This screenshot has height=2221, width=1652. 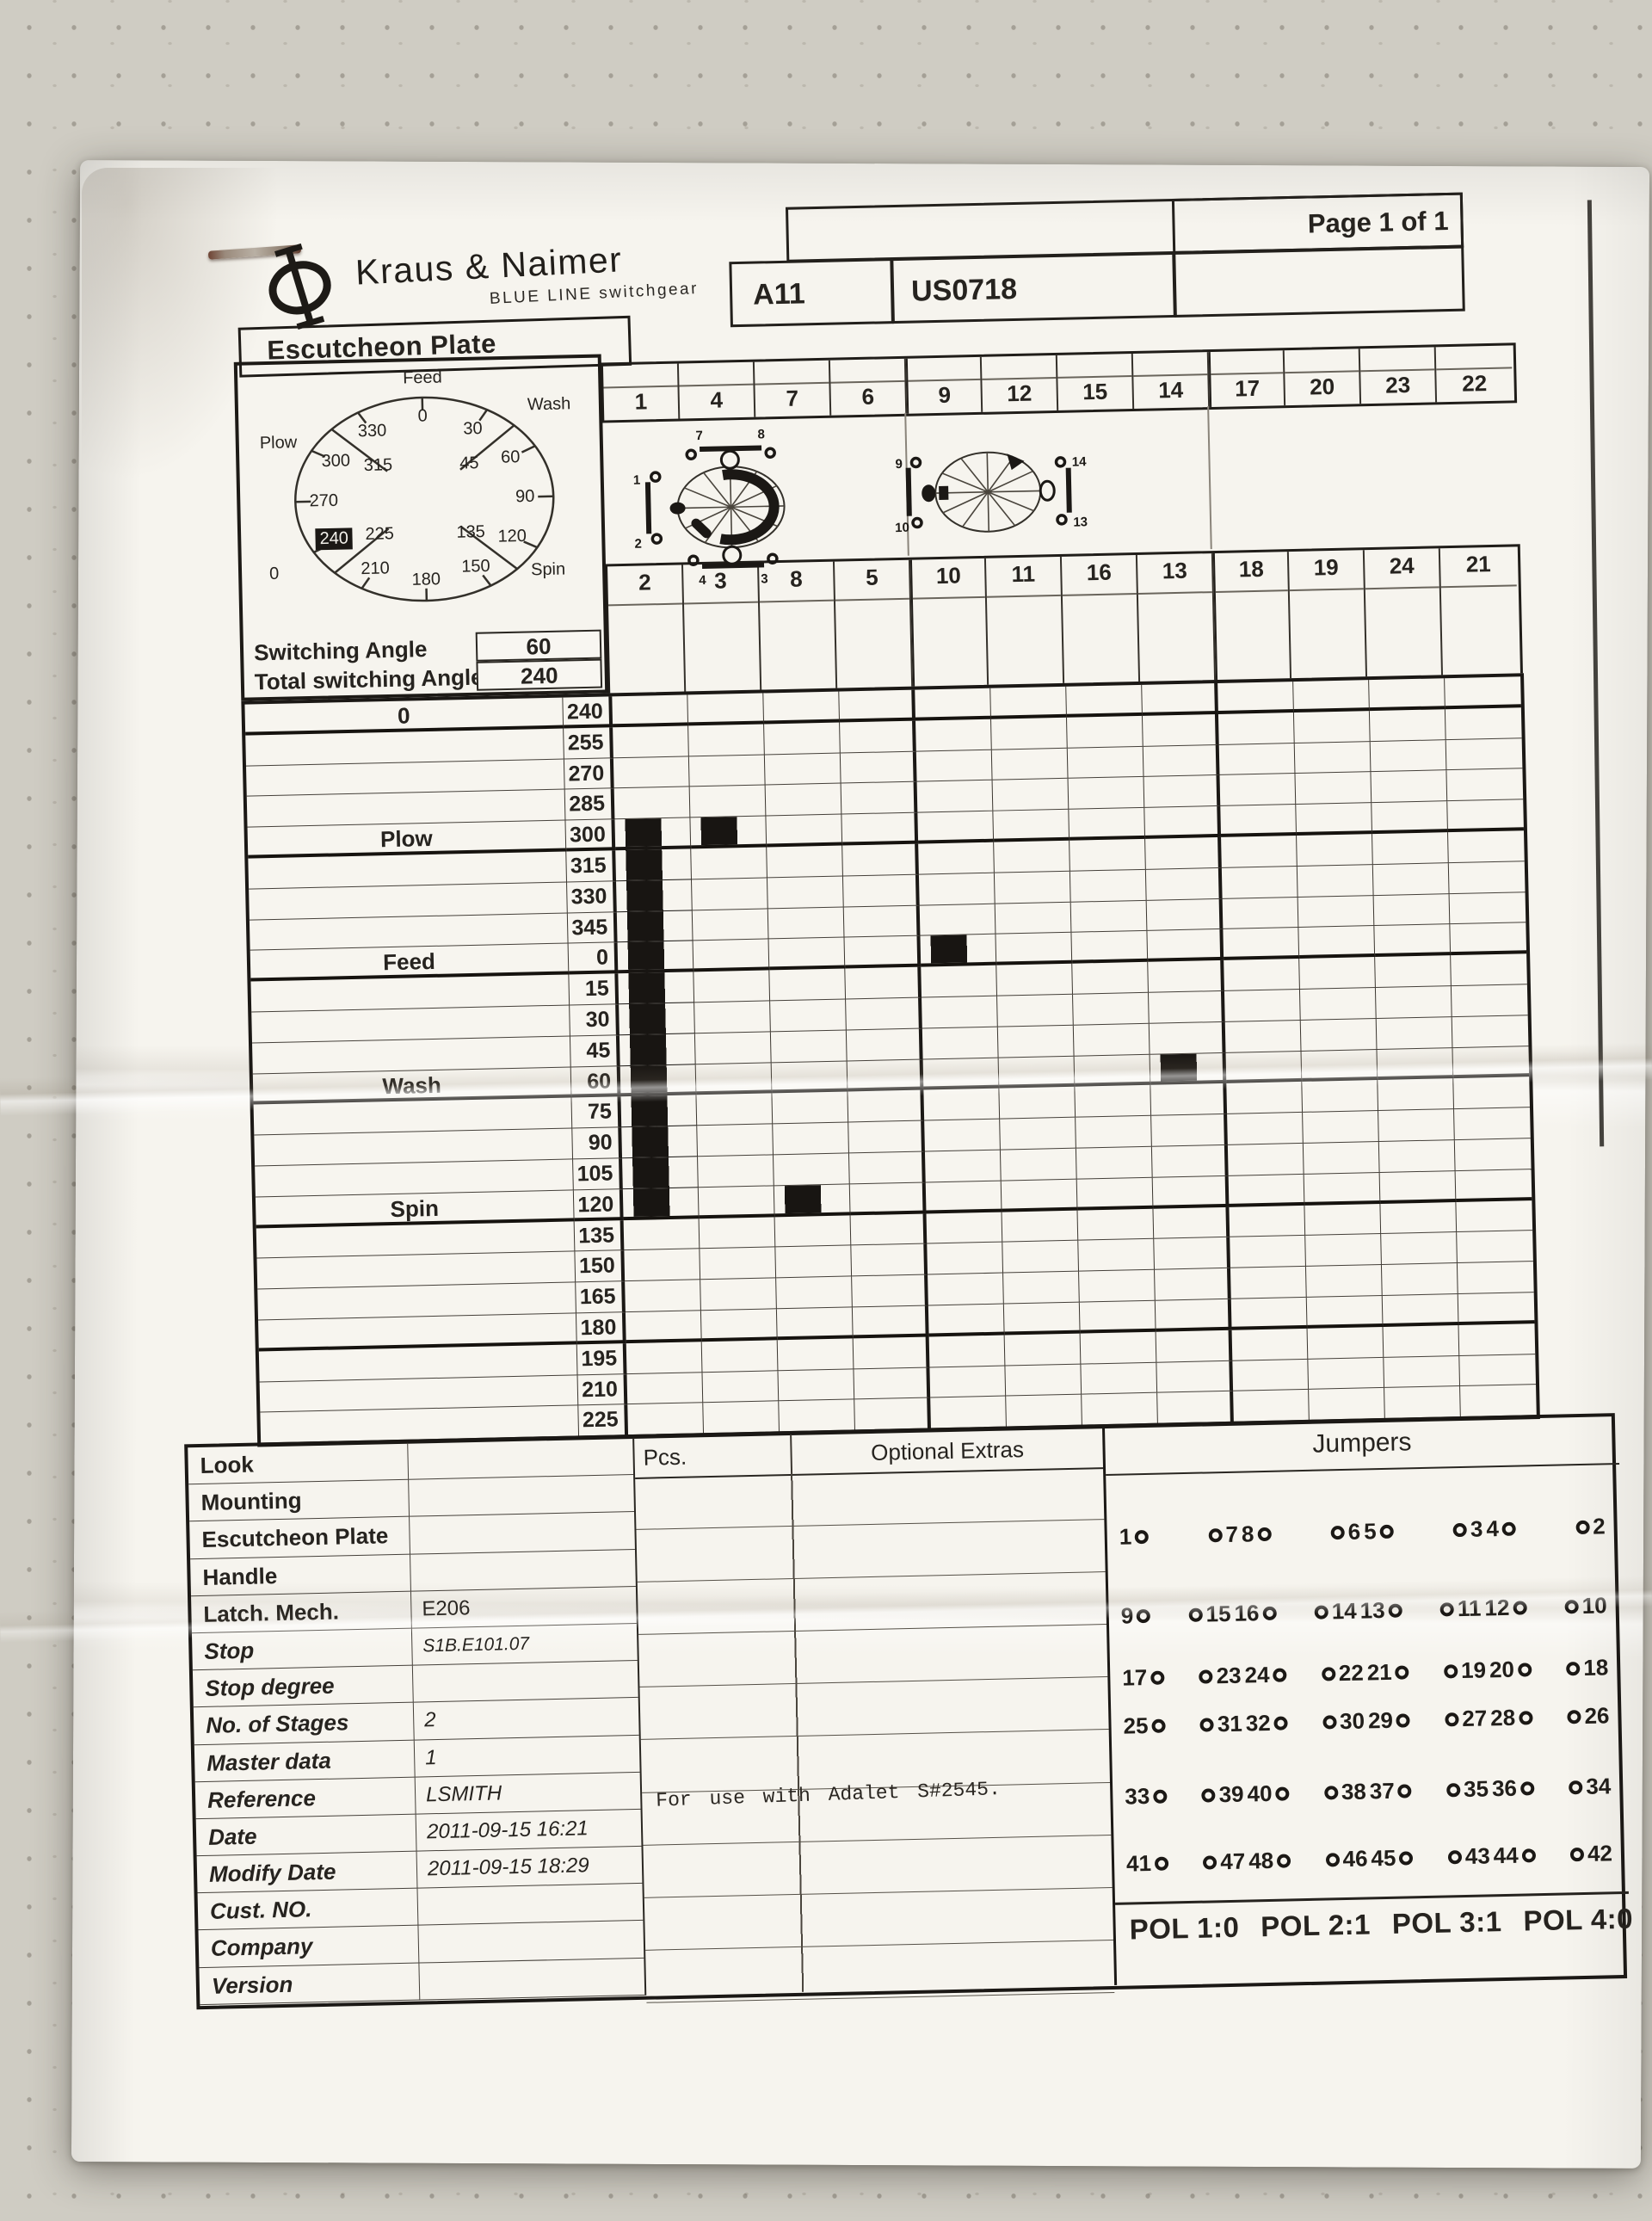 What do you see at coordinates (309, 1984) in the screenshot?
I see `info-label: Version` at bounding box center [309, 1984].